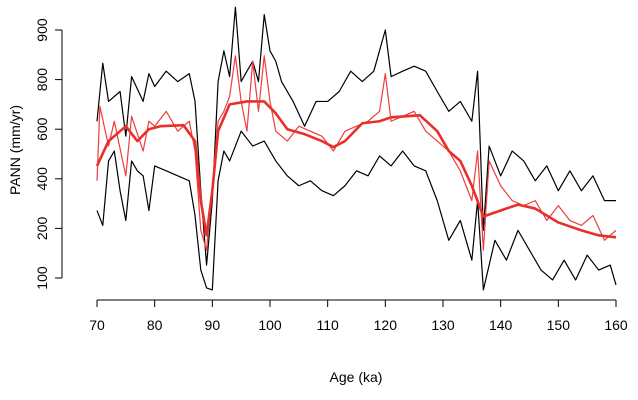  Describe the element at coordinates (42, 80) in the screenshot. I see `y-tick-label: 800` at that location.